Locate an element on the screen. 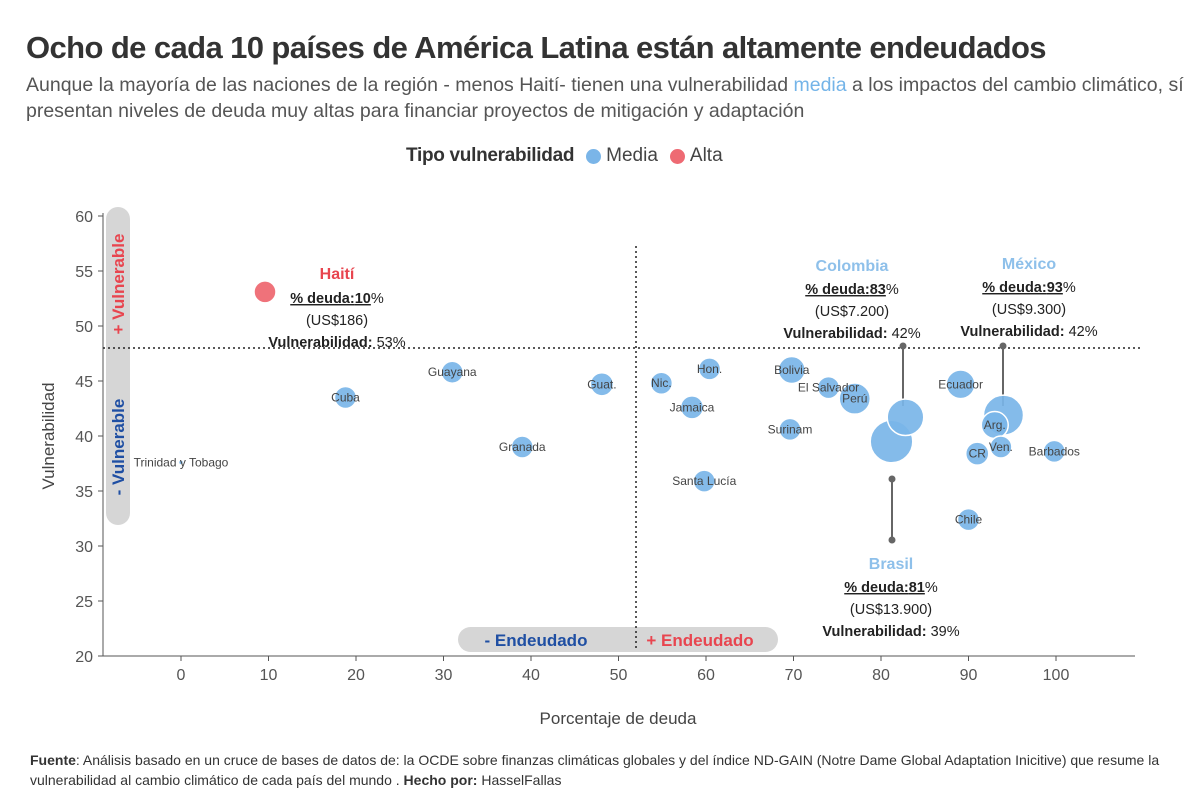 The image size is (1200, 800). point-guayana is located at coordinates (452, 372).